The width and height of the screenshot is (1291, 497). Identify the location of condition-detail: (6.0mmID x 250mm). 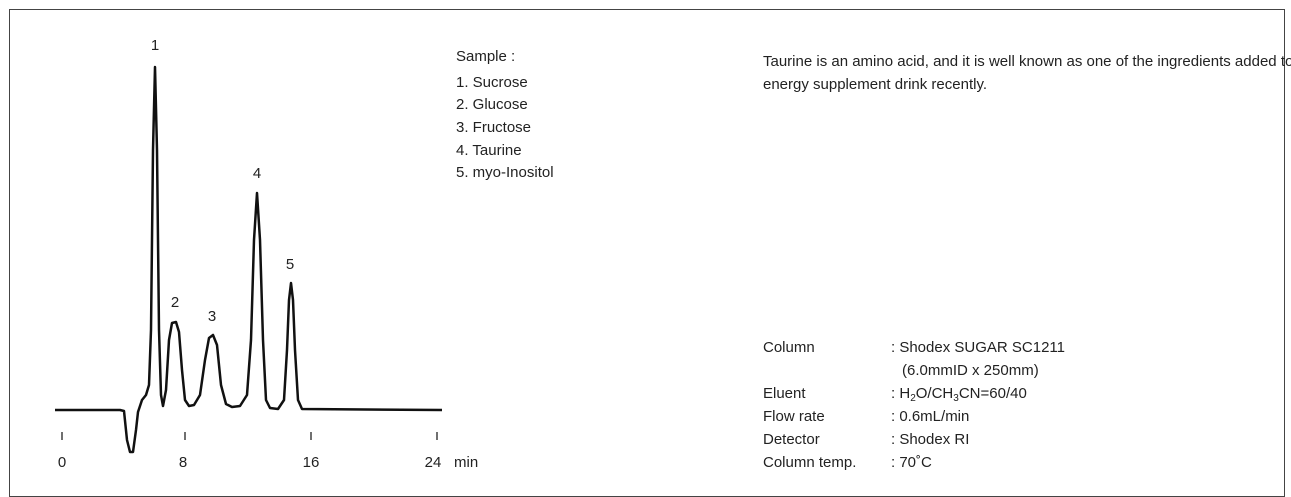
(970, 370).